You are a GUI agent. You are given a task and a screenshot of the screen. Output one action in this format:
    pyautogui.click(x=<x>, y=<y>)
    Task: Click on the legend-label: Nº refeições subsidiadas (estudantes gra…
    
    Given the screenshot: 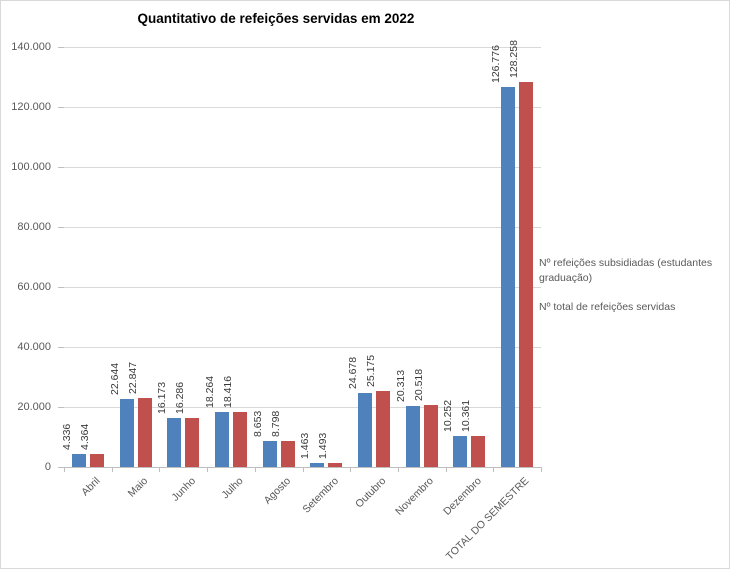 What is the action you would take?
    pyautogui.click(x=626, y=270)
    